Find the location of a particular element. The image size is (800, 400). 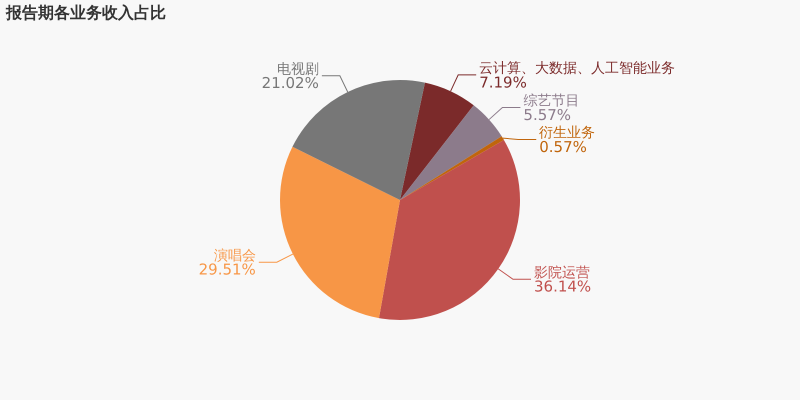

chart-title: 报告期各业务收入占比 is located at coordinates (86, 13).